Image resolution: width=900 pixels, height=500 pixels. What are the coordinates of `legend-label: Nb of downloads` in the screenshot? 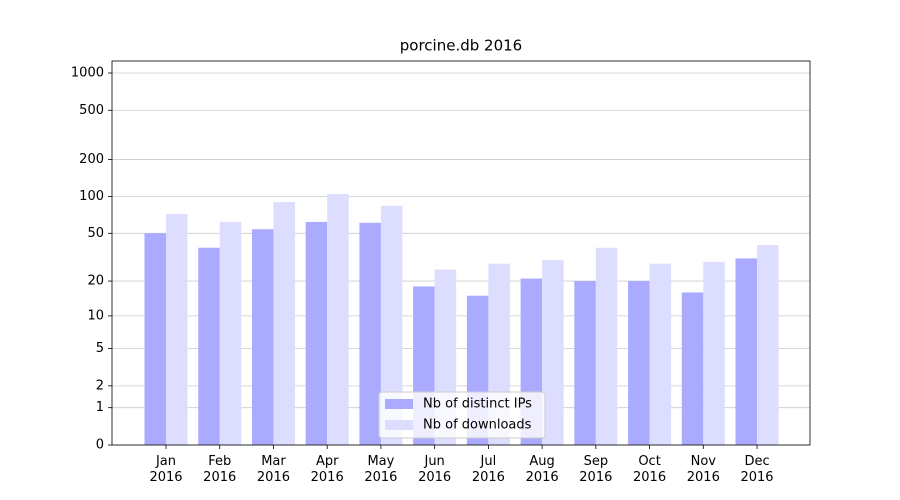 It's located at (477, 425).